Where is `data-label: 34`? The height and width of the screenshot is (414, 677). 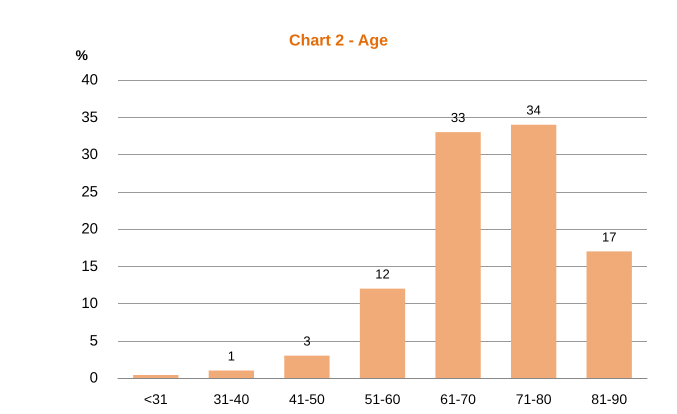
data-label: 34 is located at coordinates (533, 110).